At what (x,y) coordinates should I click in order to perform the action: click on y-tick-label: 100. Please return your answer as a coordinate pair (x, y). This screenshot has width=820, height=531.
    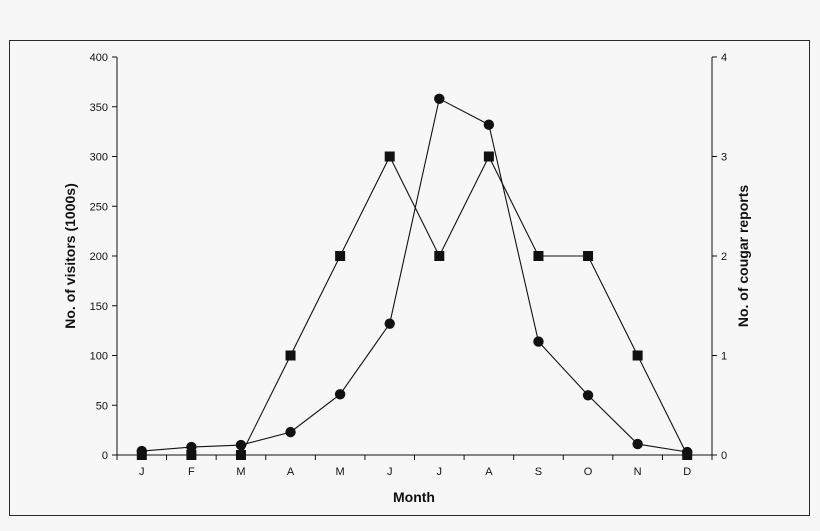
    Looking at the image, I should click on (99, 357).